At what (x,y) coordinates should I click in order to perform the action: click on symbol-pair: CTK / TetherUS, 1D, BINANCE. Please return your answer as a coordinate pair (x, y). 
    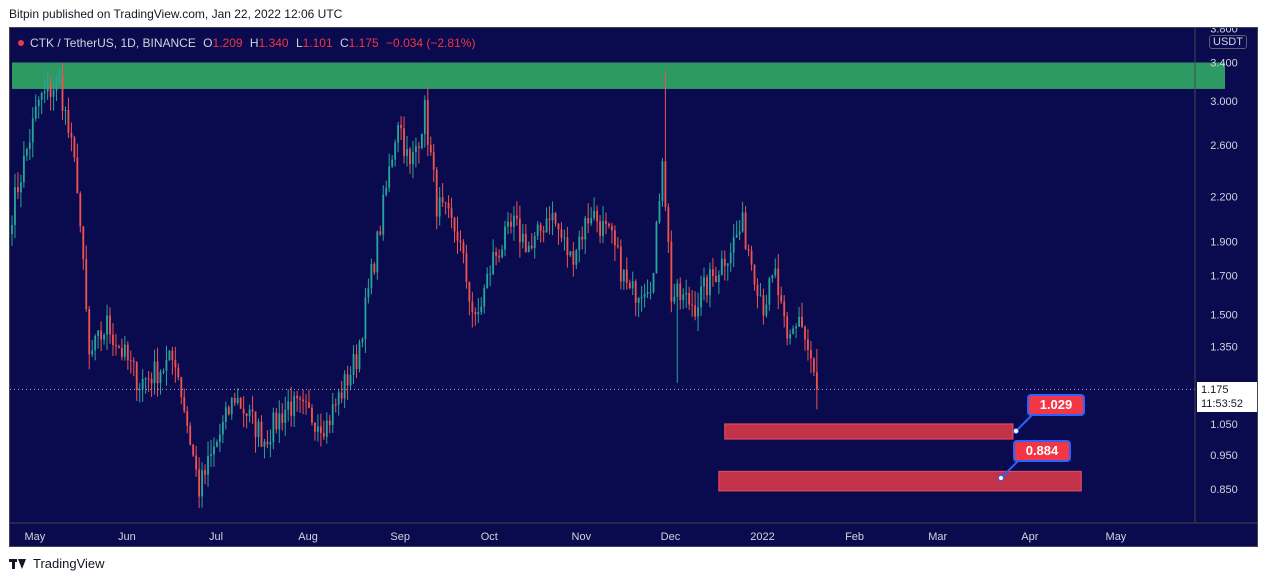
    Looking at the image, I should click on (113, 43).